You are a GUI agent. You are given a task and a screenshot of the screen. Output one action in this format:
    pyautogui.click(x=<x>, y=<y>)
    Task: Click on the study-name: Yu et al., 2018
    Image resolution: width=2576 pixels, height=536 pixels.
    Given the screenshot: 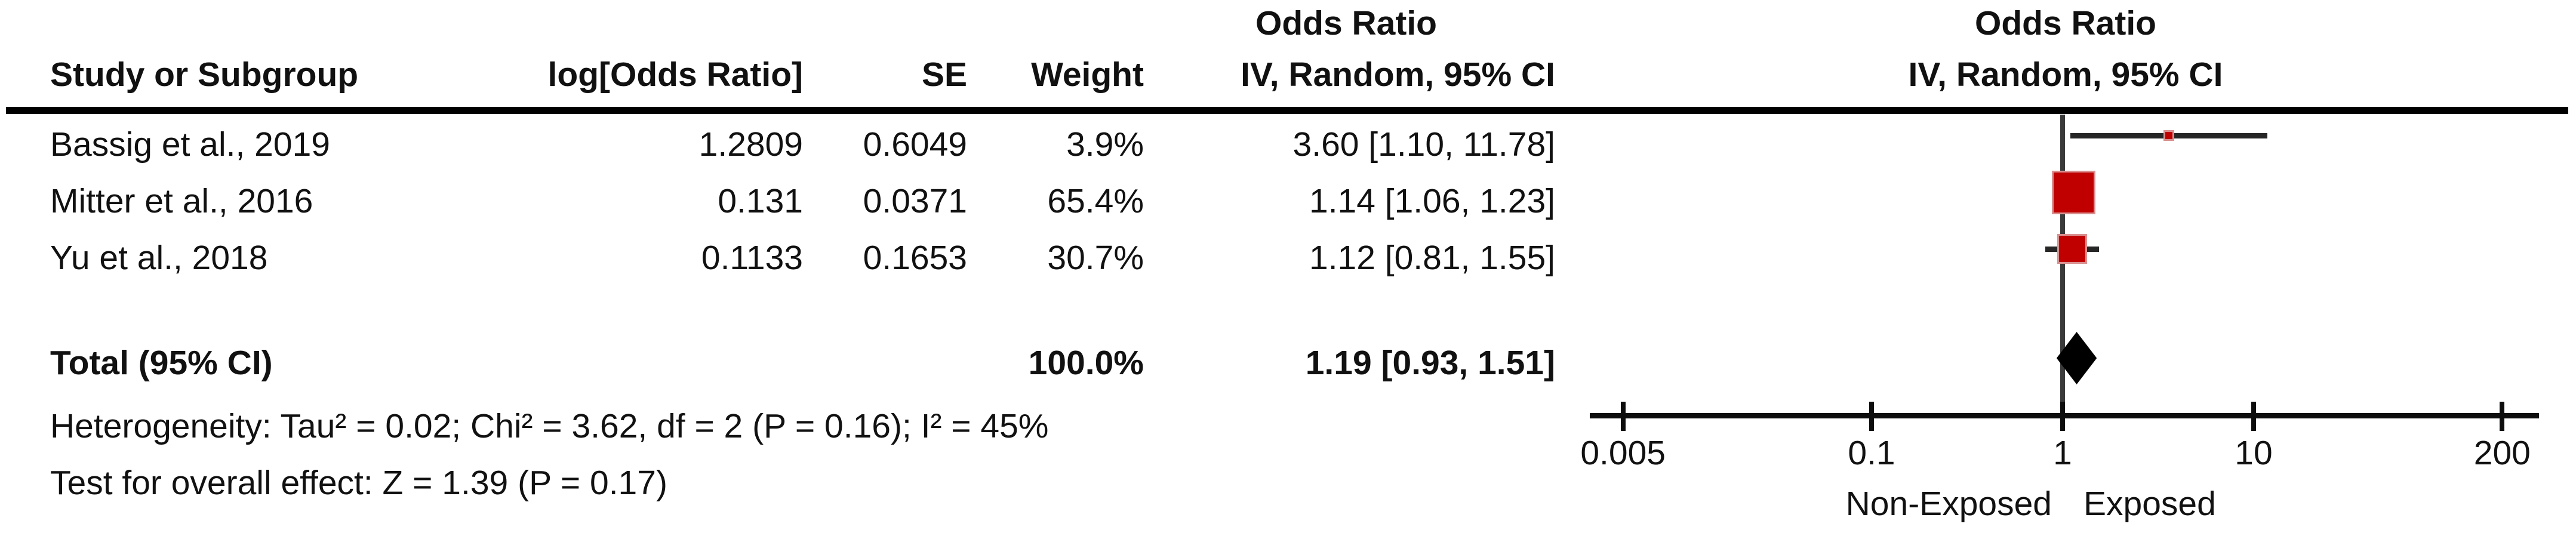 What is the action you would take?
    pyautogui.click(x=159, y=258)
    